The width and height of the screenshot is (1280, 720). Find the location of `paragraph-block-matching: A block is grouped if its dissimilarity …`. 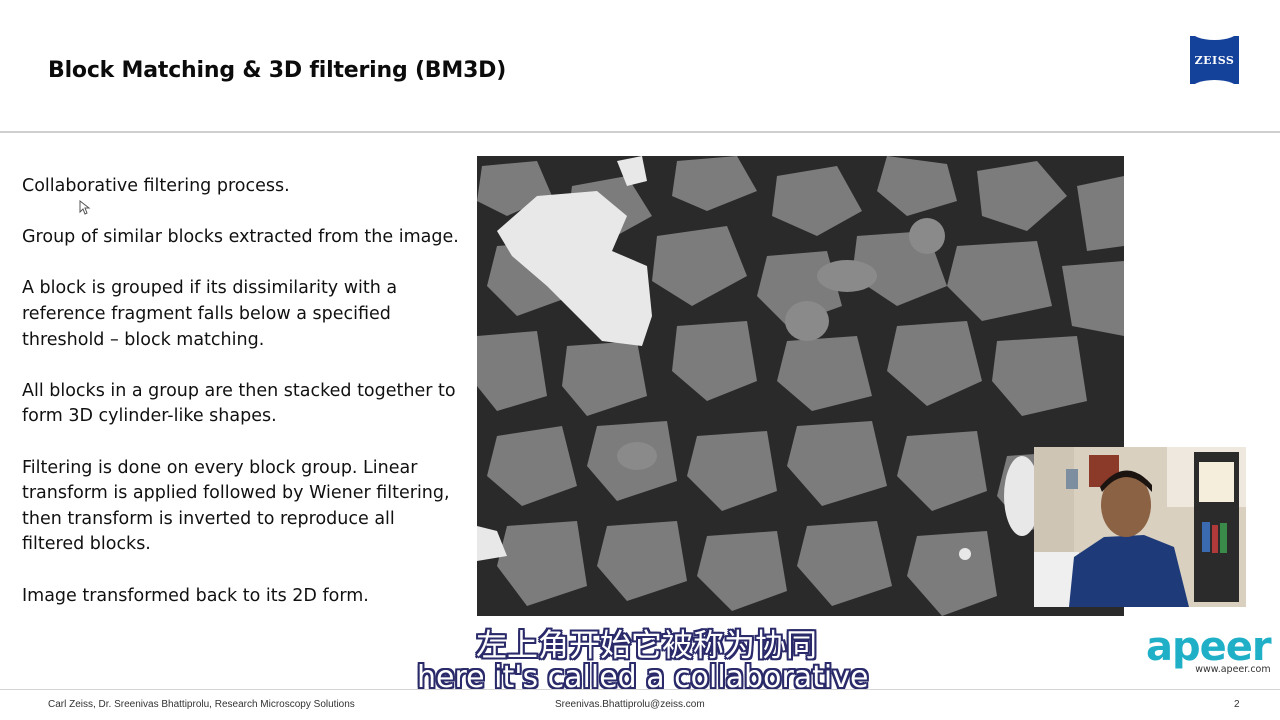

paragraph-block-matching: A block is grouped if its dissimilarity … is located at coordinates (210, 314).